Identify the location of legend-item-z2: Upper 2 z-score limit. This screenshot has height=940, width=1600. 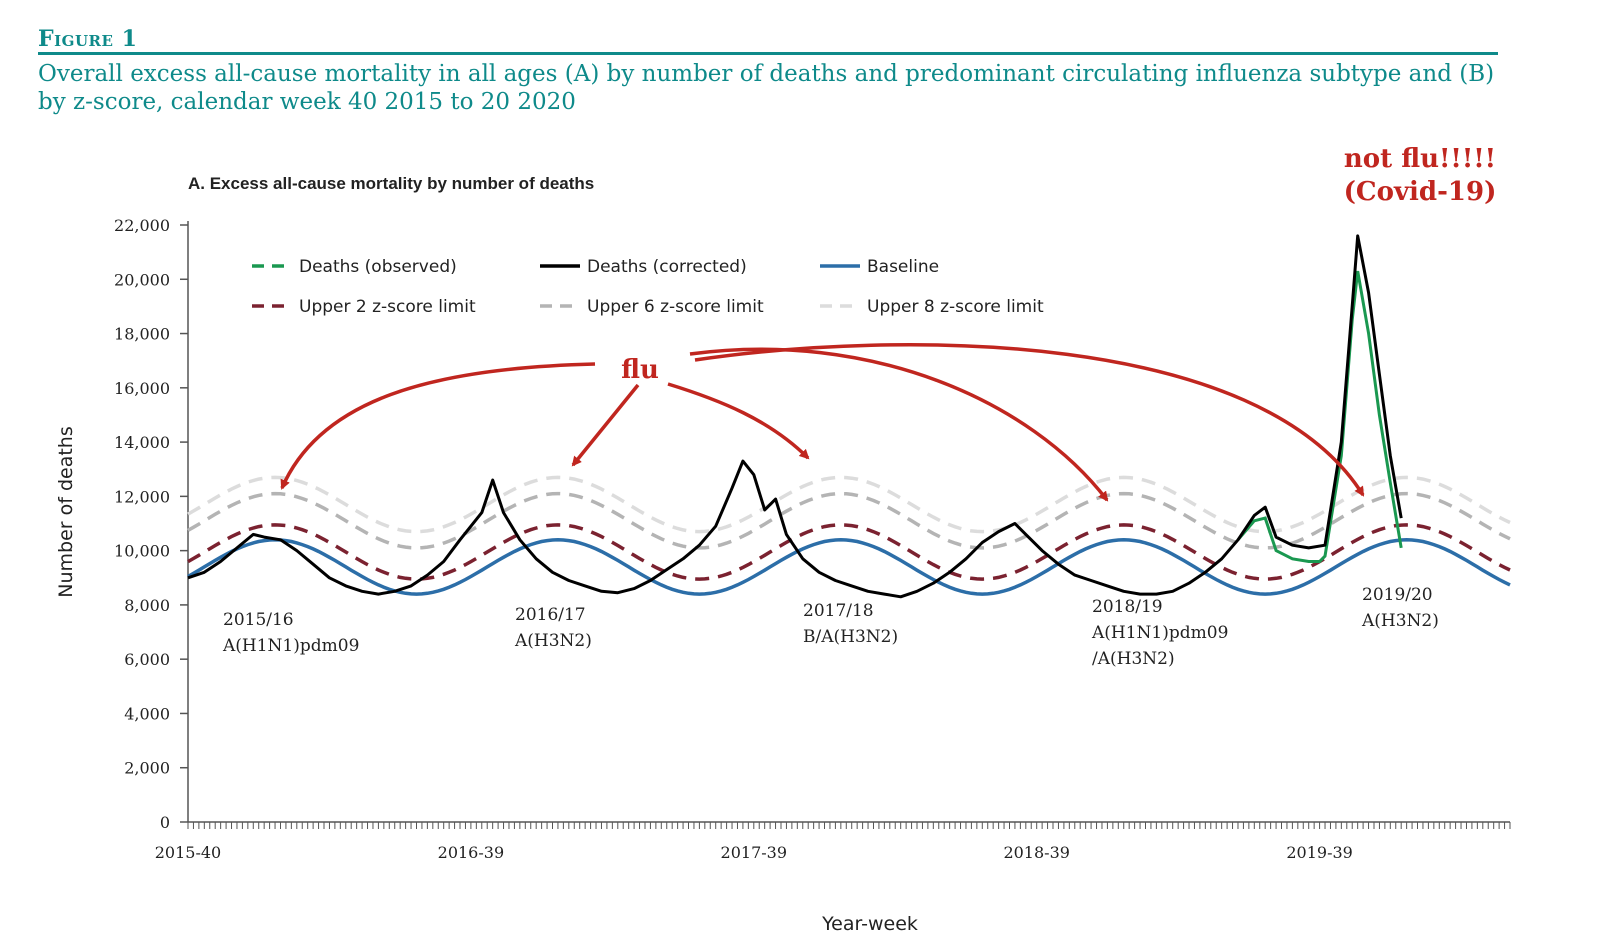
(364, 307).